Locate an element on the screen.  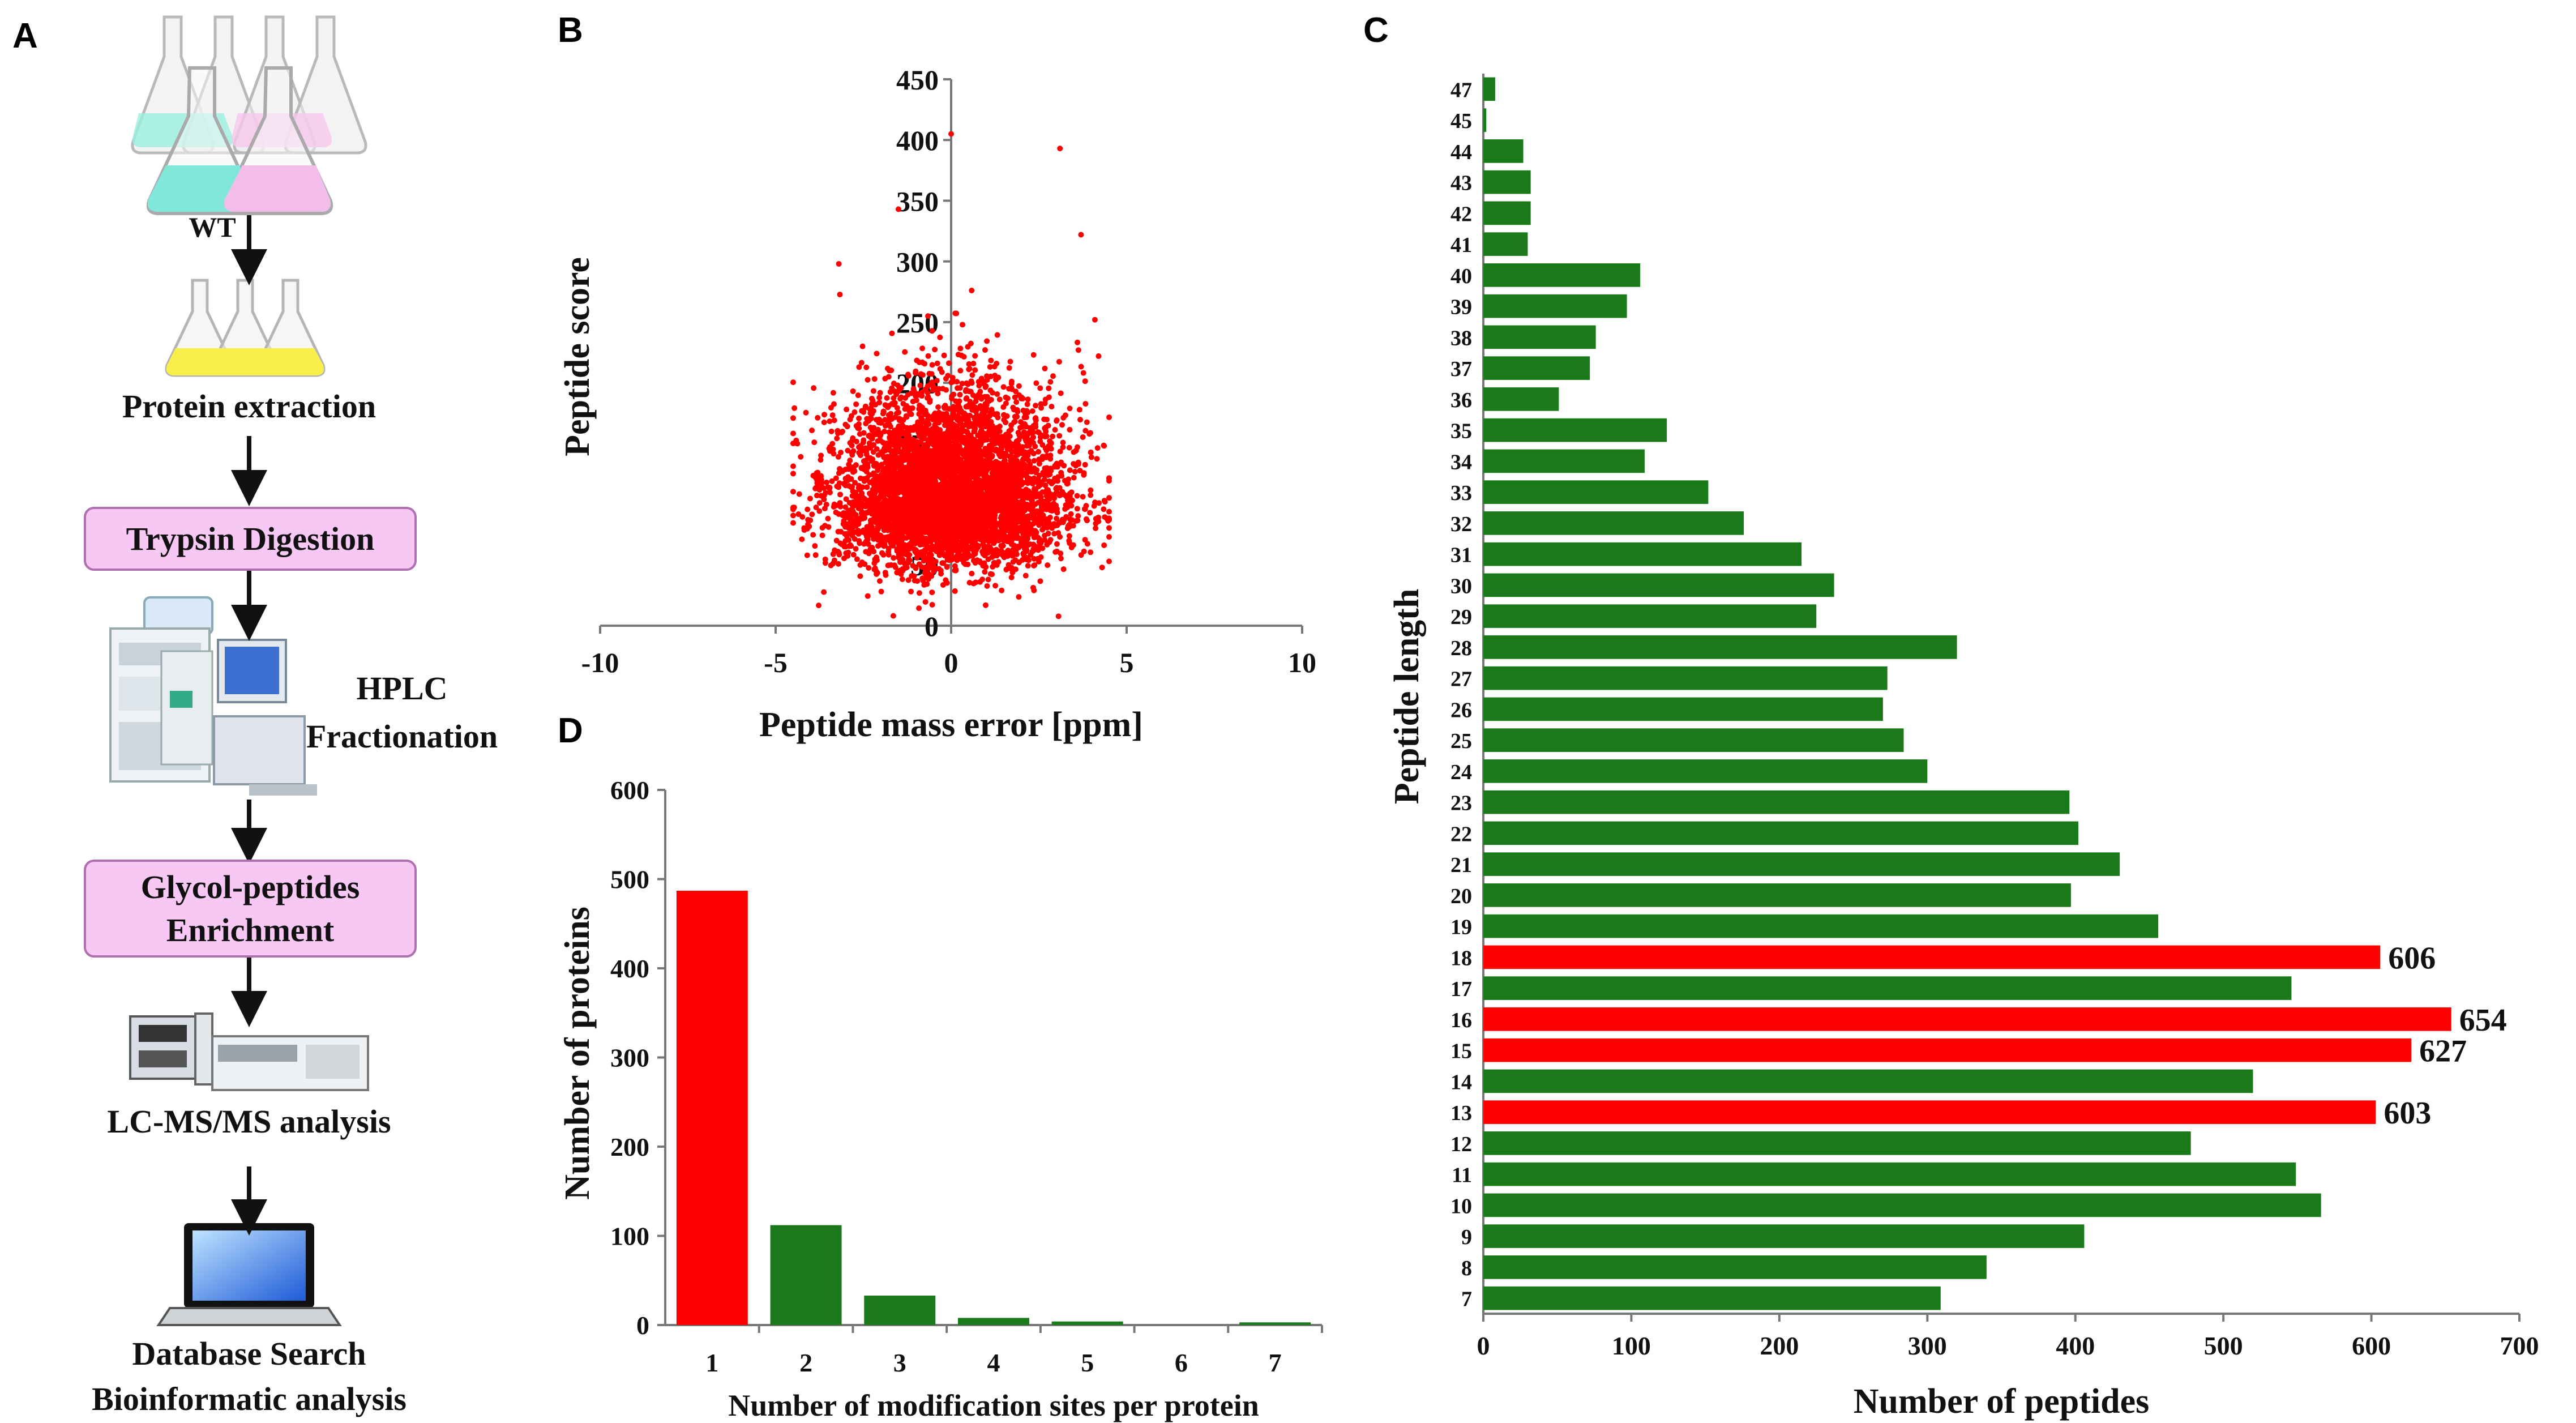
scatter-y-tick-label: 400 is located at coordinates (917, 140).